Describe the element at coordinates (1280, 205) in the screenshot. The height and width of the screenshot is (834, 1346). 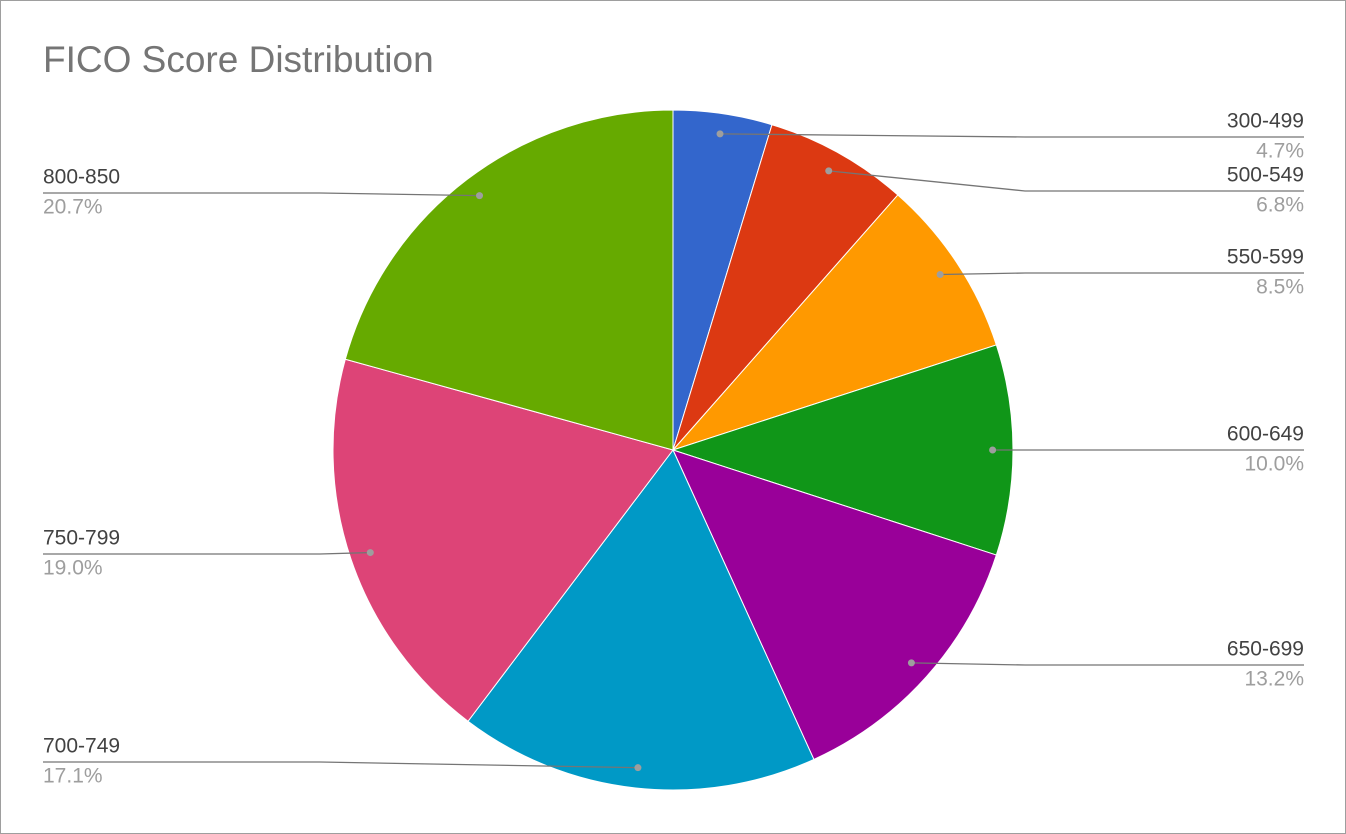
I see `slice-value-label: 6.8%` at that location.